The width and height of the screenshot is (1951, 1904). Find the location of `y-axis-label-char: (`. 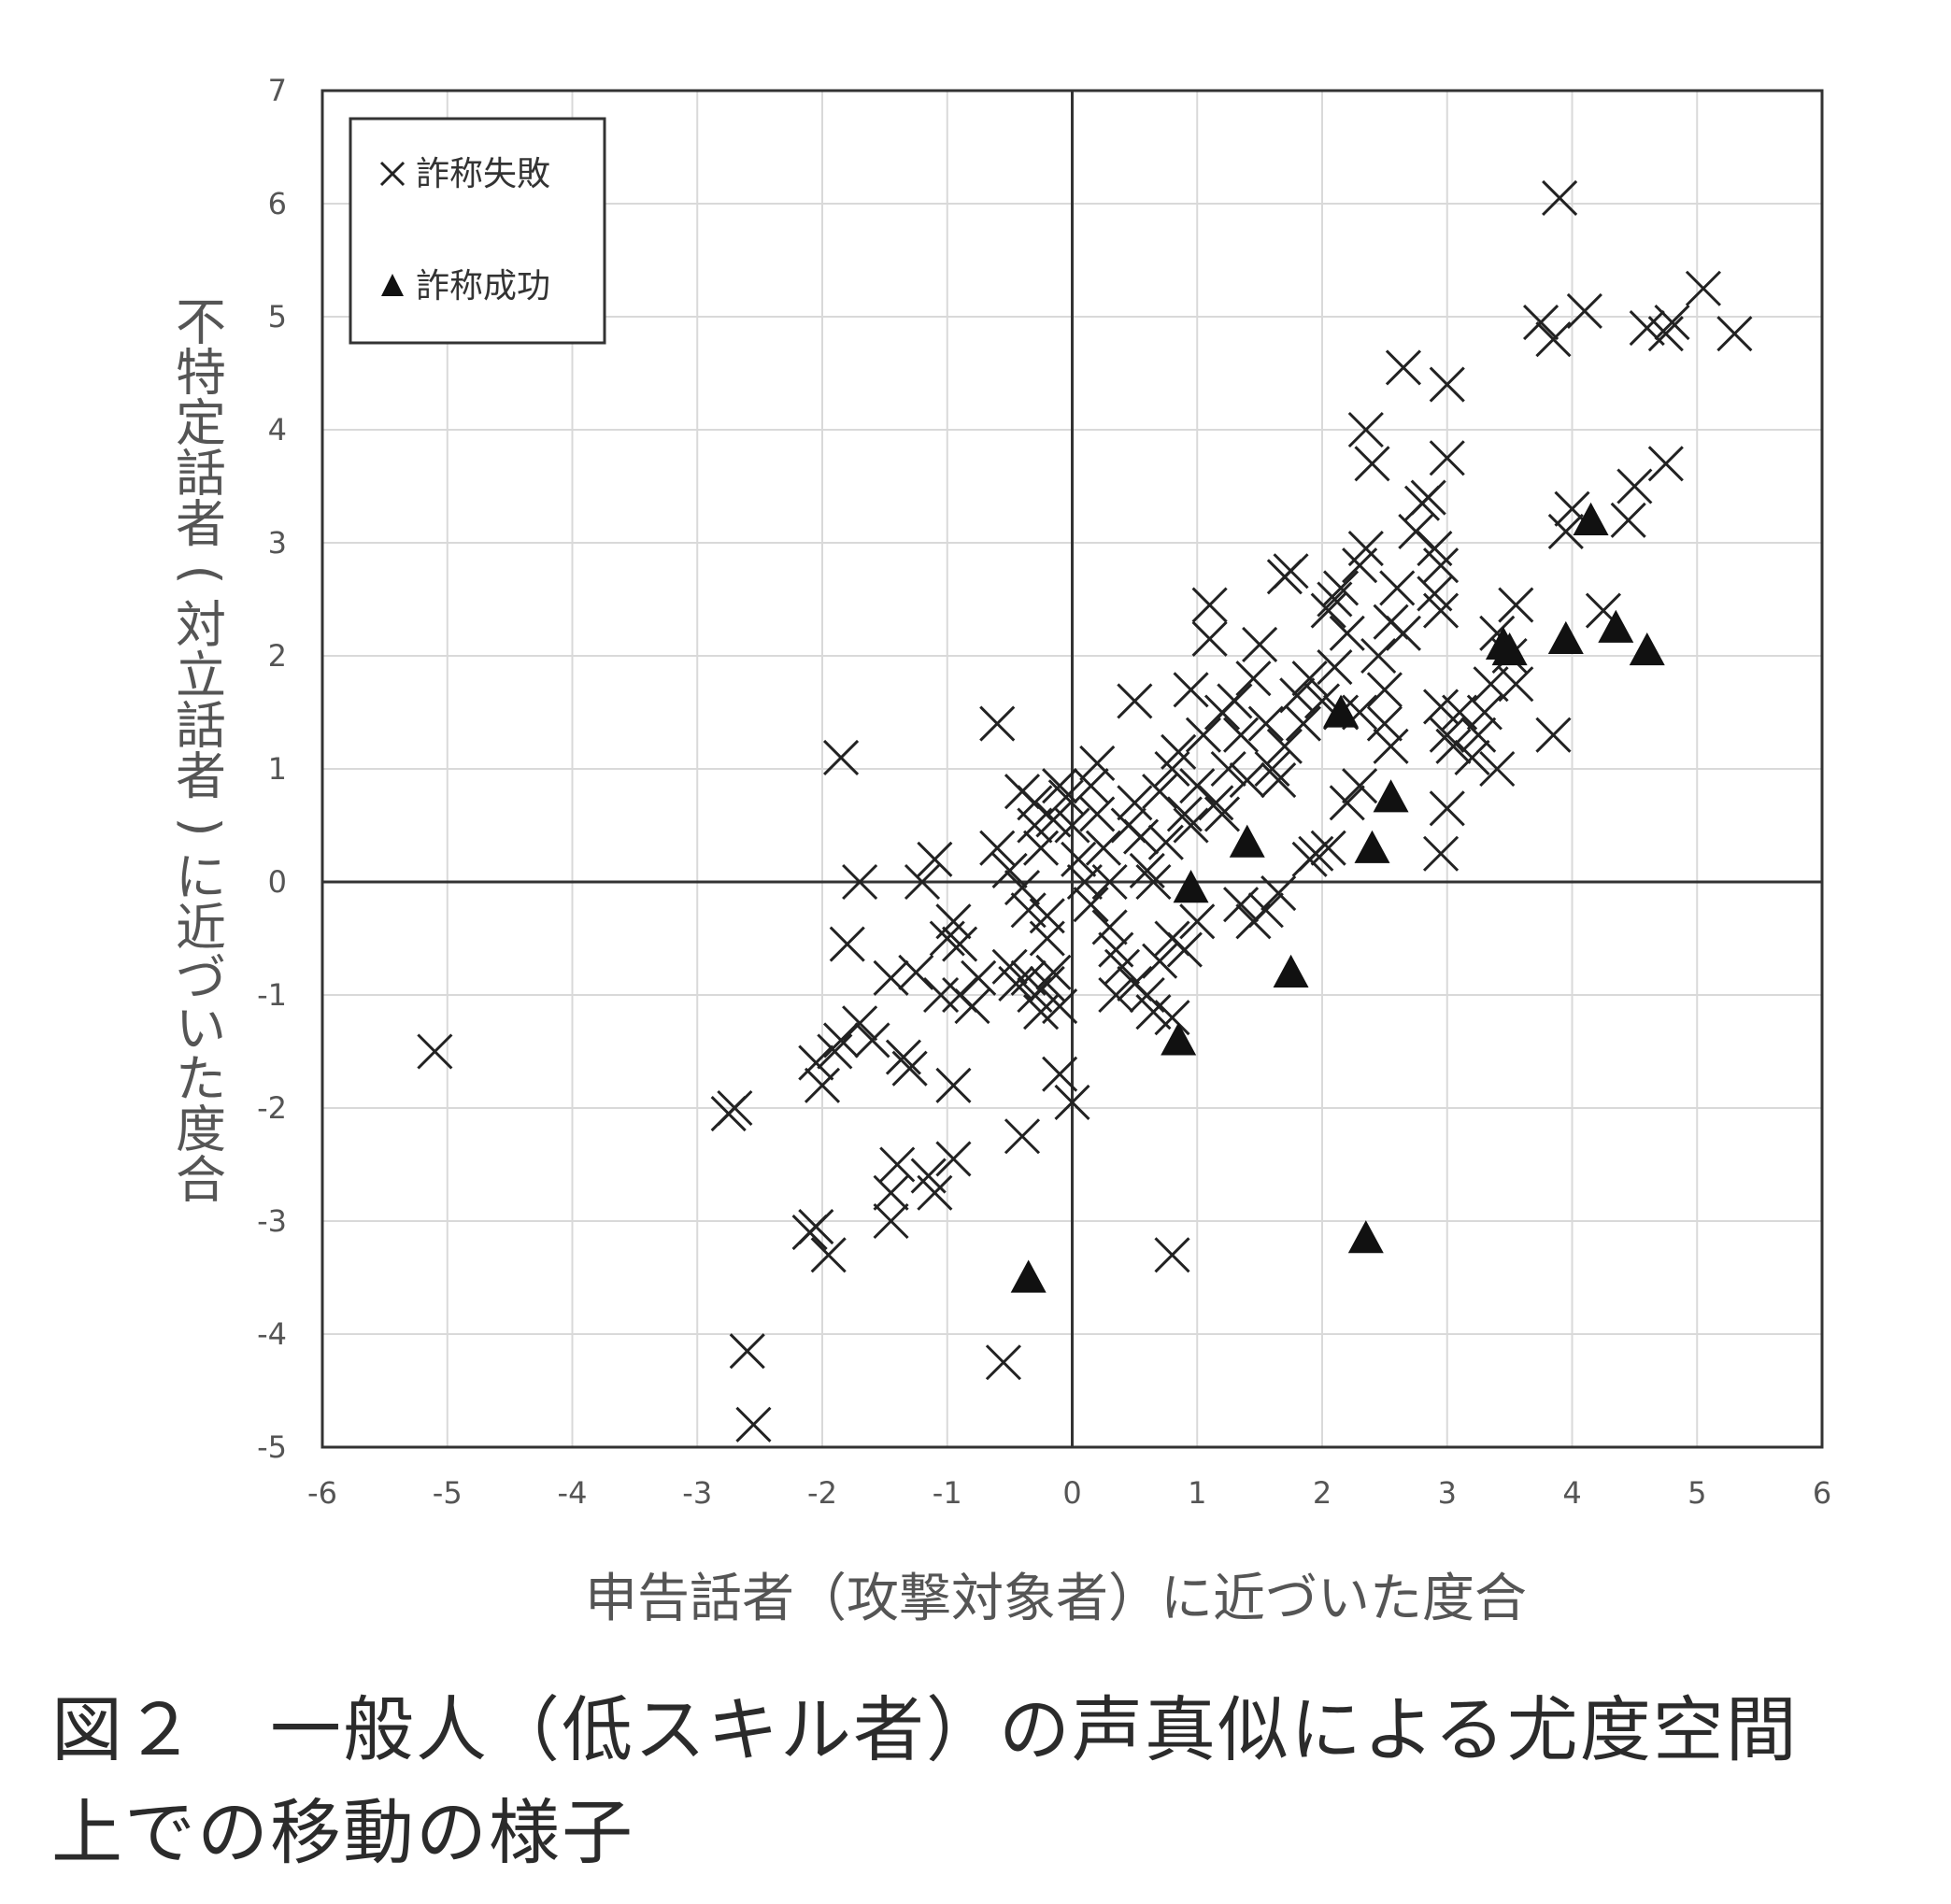

y-axis-label-char: ( is located at coordinates (201, 574).